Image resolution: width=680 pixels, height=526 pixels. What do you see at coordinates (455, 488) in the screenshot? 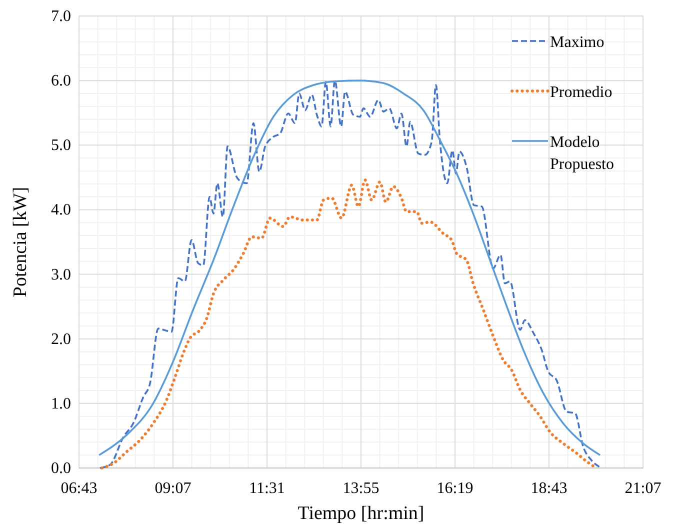
I see `x-tick-label: 16:19` at bounding box center [455, 488].